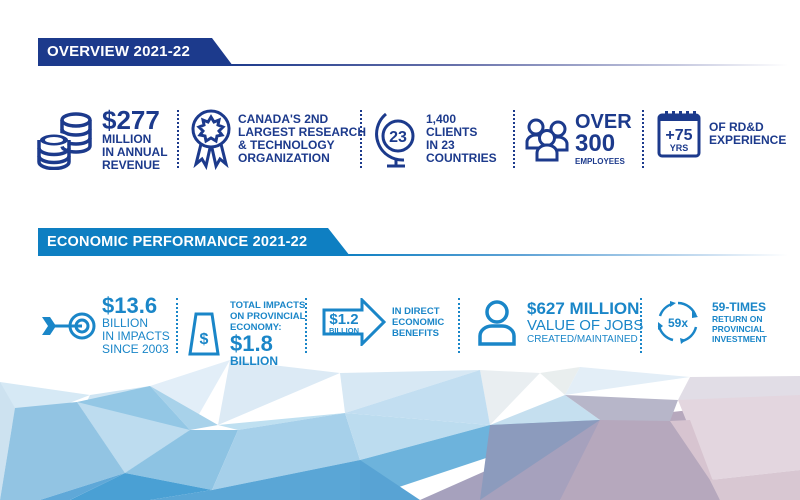  Describe the element at coordinates (721, 134) in the screenshot. I see `stat-rdd-experience: +75 YRS OF RD&D EXPERIENCE` at that location.